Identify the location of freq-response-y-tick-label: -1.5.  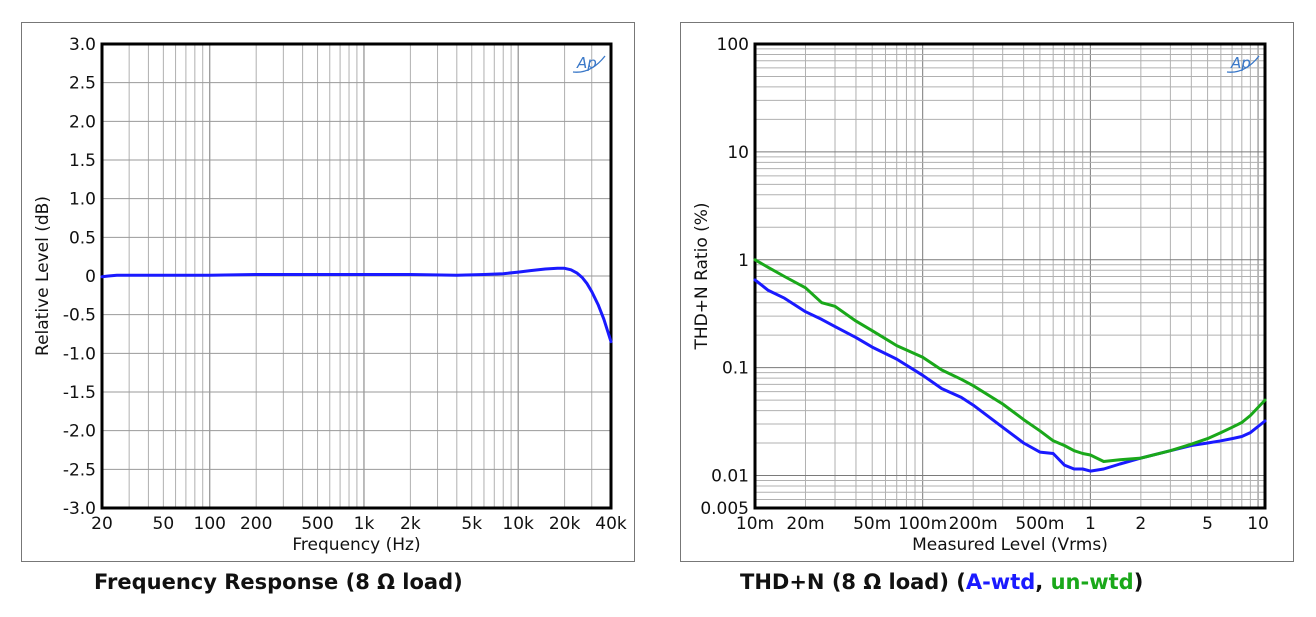
(79, 393).